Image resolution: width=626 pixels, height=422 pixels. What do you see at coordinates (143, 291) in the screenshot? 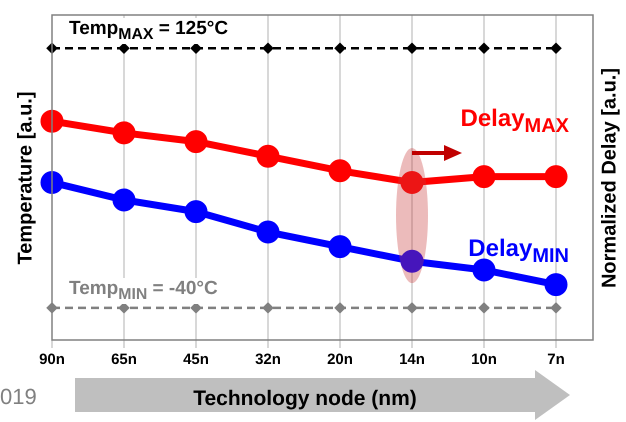
I see `series-label: Temp$_{MIN}$ = -40°C` at bounding box center [143, 291].